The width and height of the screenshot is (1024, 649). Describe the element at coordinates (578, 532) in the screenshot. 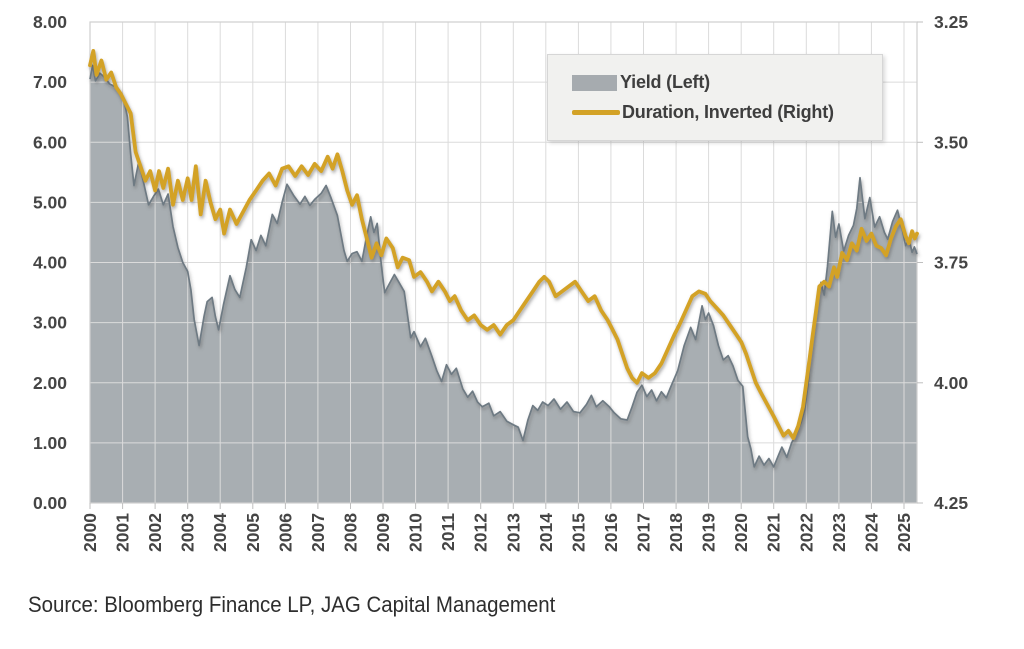

I see `x-axis-tick-label: 2015` at that location.